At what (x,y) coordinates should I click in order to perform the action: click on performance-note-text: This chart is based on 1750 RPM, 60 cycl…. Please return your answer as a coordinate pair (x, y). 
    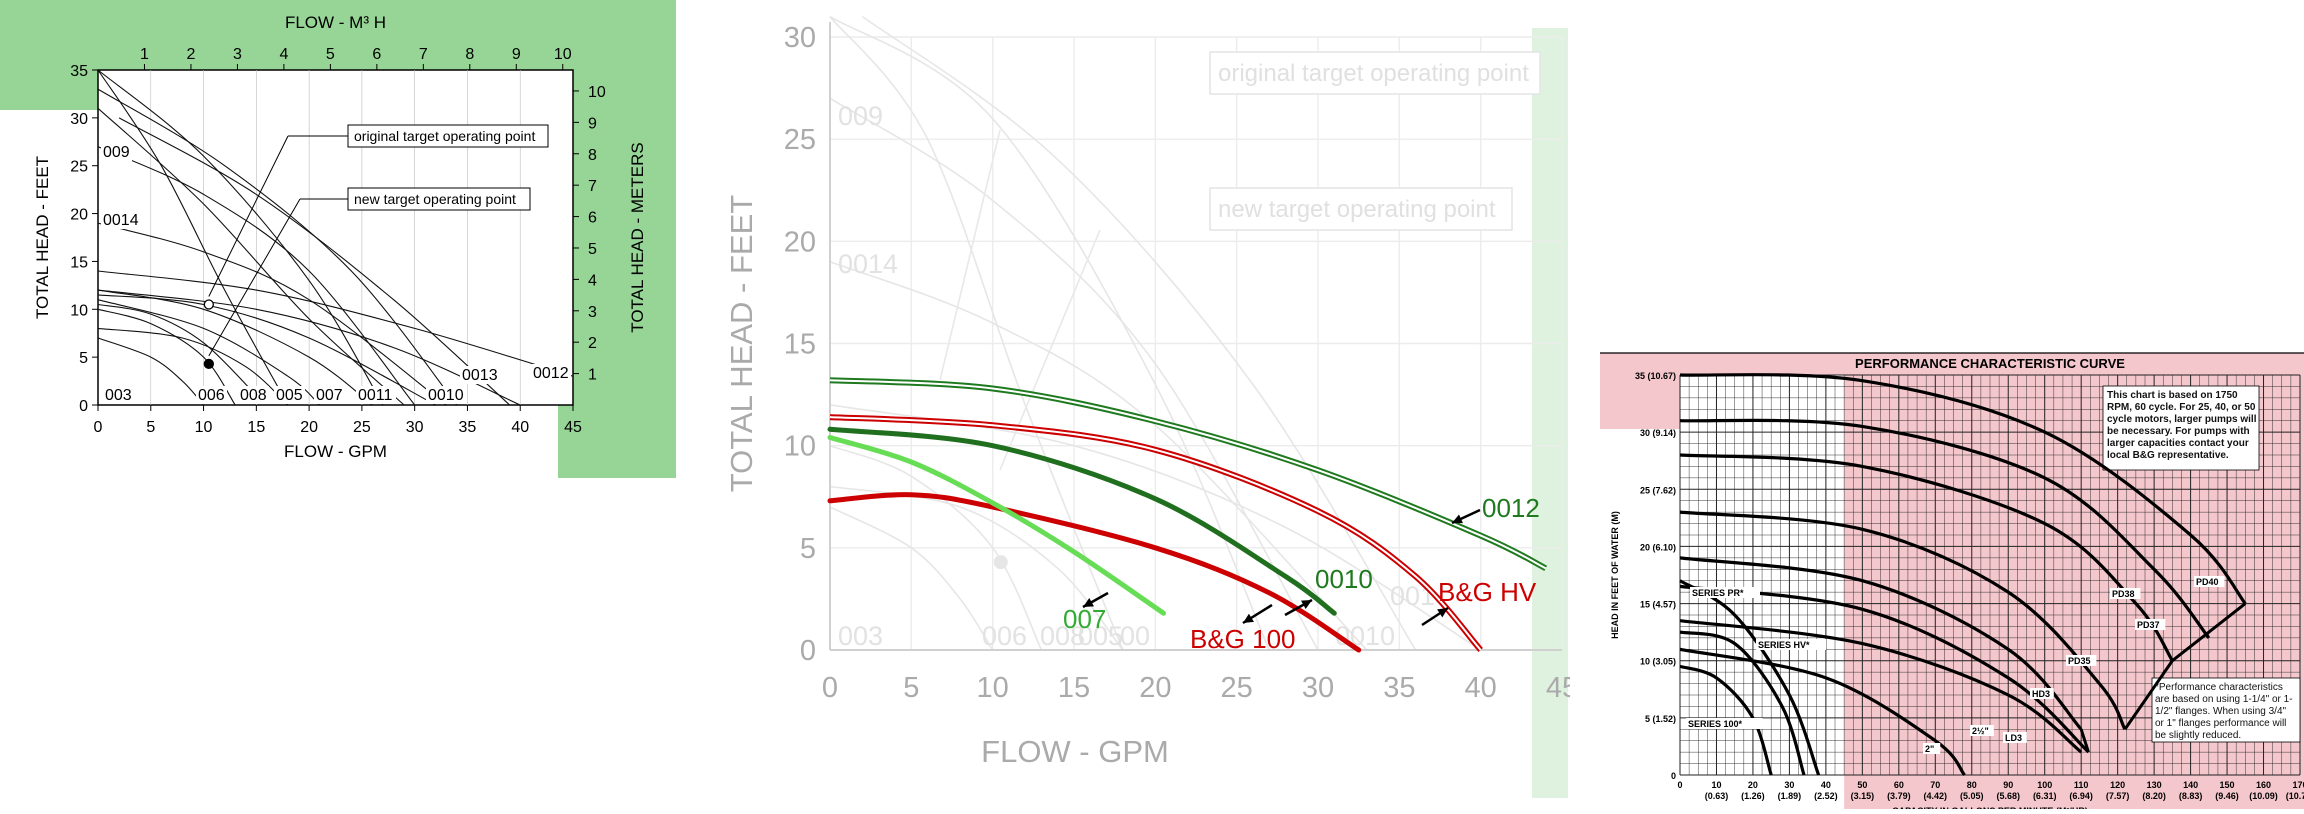
    Looking at the image, I should click on (2182, 425).